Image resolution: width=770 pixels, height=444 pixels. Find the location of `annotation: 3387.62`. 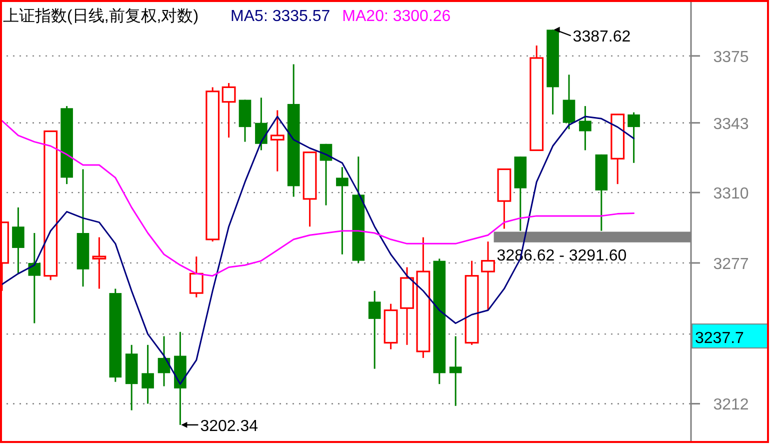

annotation: 3387.62 is located at coordinates (601, 37).